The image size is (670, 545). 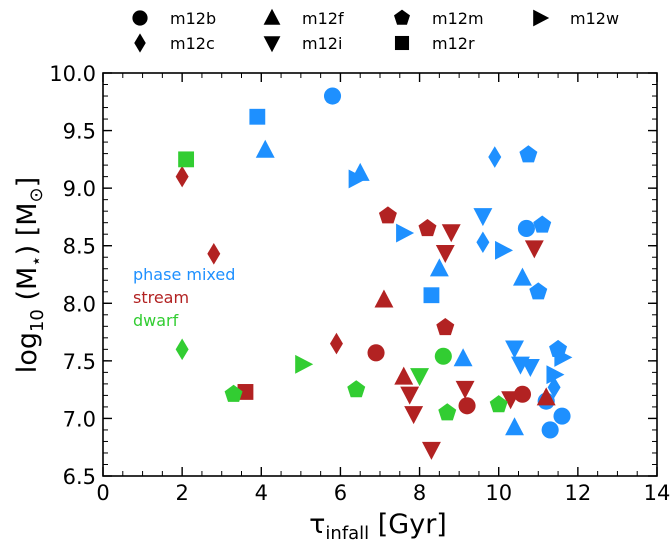 What do you see at coordinates (577, 493) in the screenshot?
I see `x-tick-label: 12` at bounding box center [577, 493].